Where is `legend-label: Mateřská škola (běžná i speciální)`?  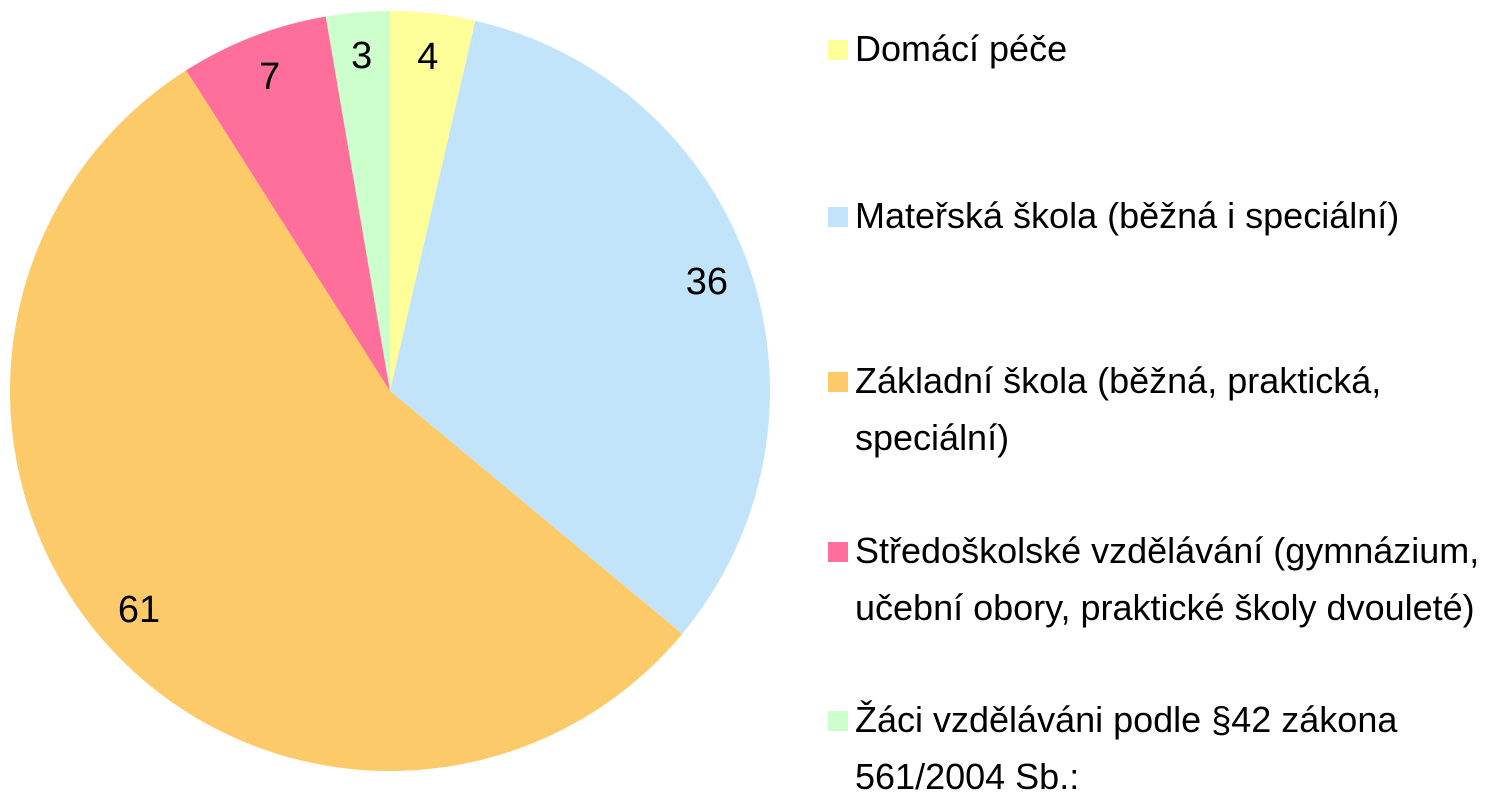
legend-label: Mateřská škola (běžná i speciální) is located at coordinates (1127, 215).